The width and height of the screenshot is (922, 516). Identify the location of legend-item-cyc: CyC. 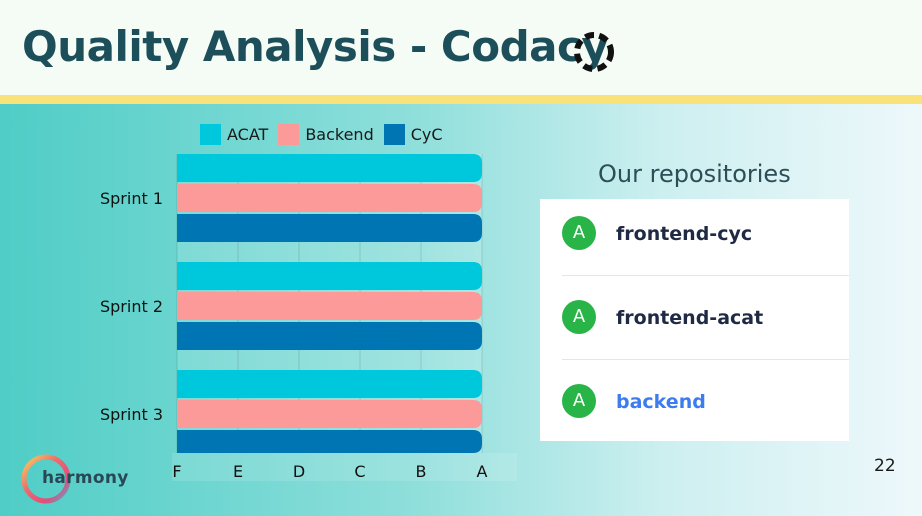
(413, 134).